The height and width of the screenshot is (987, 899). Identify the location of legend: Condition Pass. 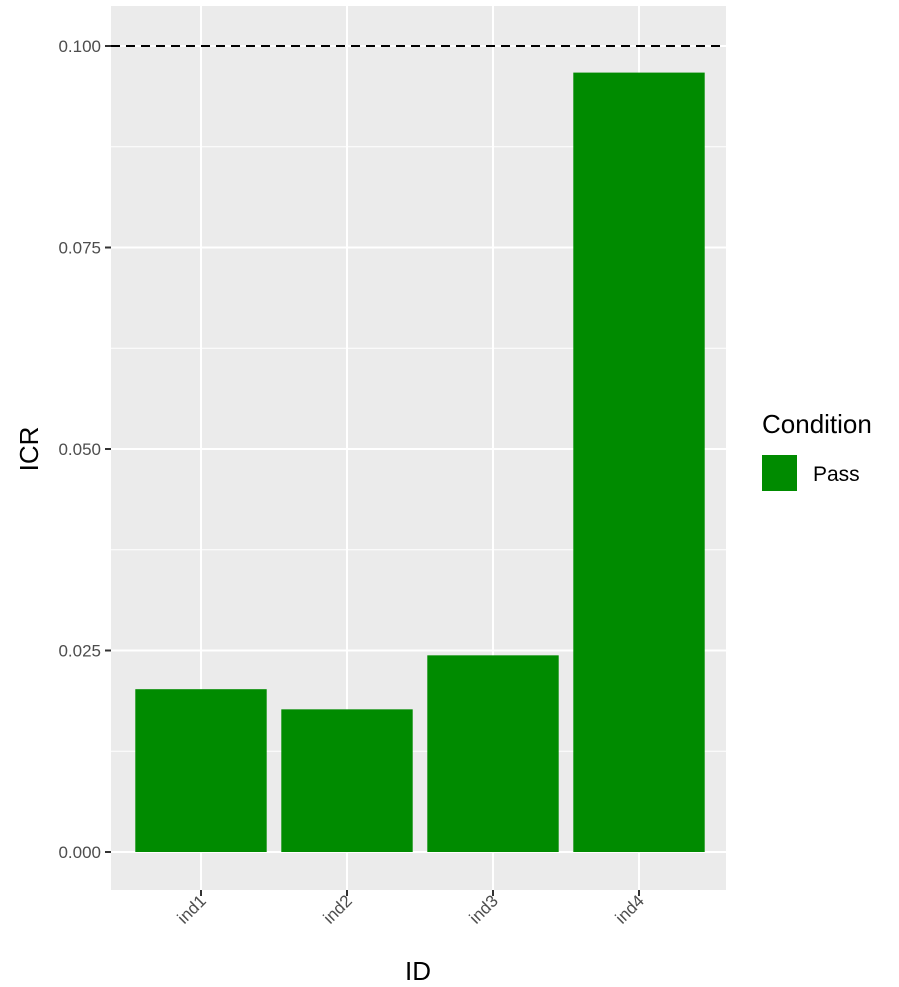
(817, 450).